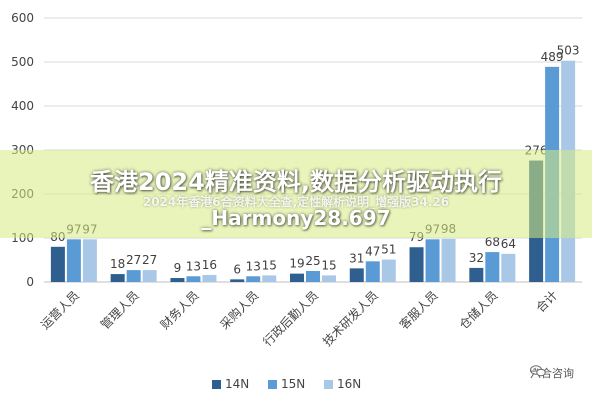 The height and width of the screenshot is (400, 592). What do you see at coordinates (476, 258) in the screenshot?
I see `data-label: 32` at bounding box center [476, 258].